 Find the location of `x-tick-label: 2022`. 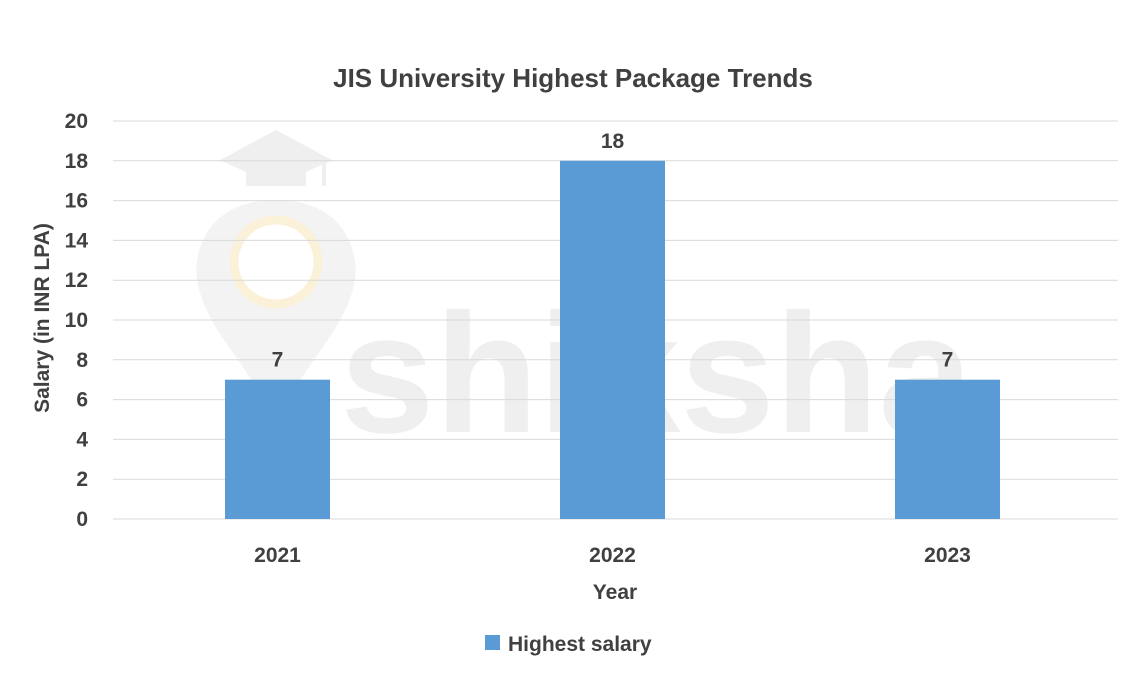

x-tick-label: 2022 is located at coordinates (612, 555).